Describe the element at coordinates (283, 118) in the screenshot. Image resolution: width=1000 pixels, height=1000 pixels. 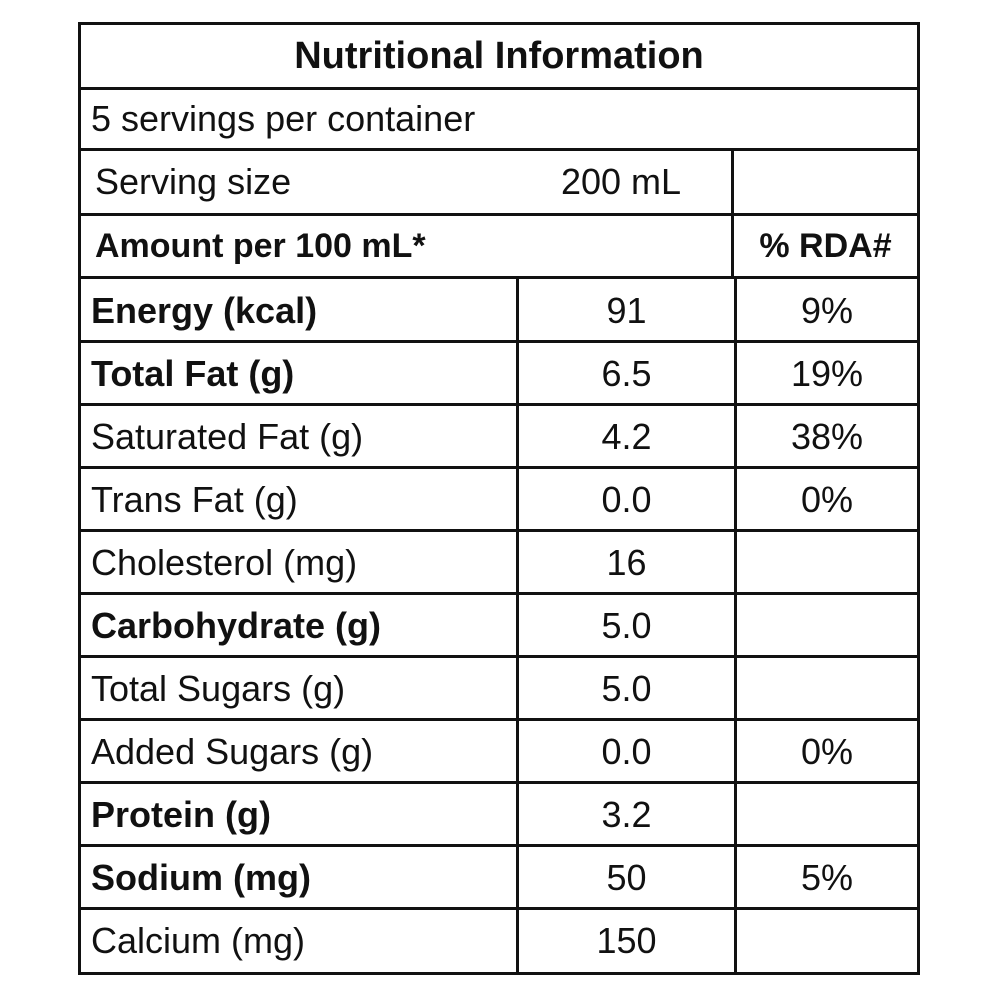
I see `servings: 5 servings per container` at that location.